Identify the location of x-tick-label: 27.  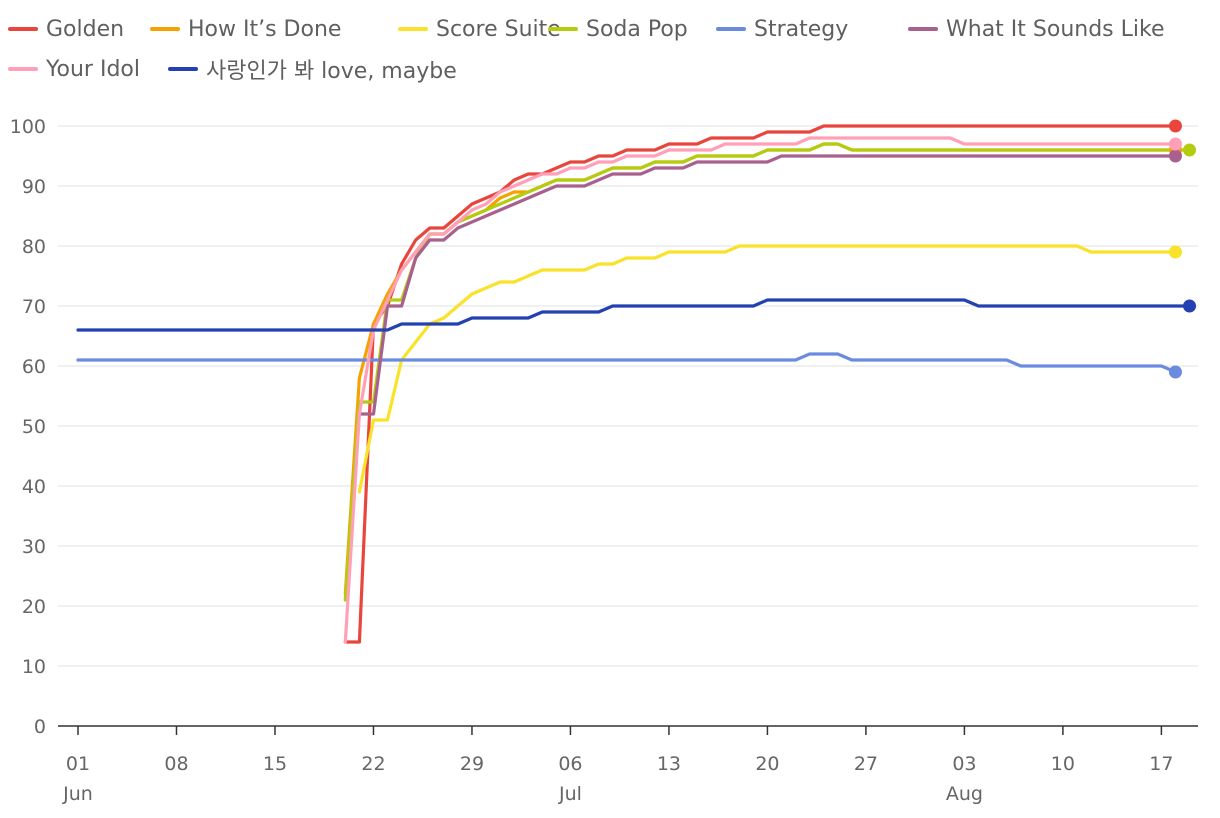
(866, 764).